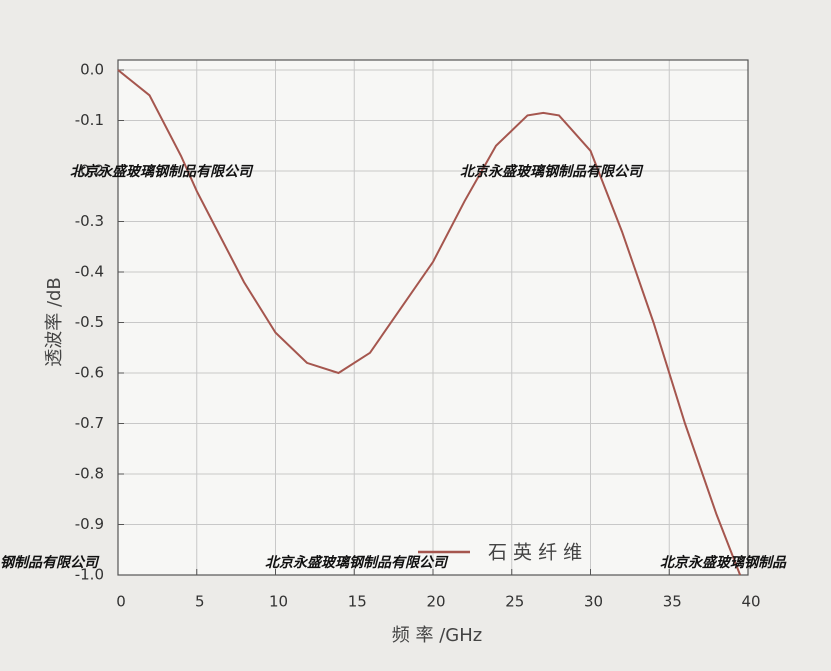  What do you see at coordinates (535, 553) in the screenshot?
I see `legend-label: 石 英 纤 维` at bounding box center [535, 553].